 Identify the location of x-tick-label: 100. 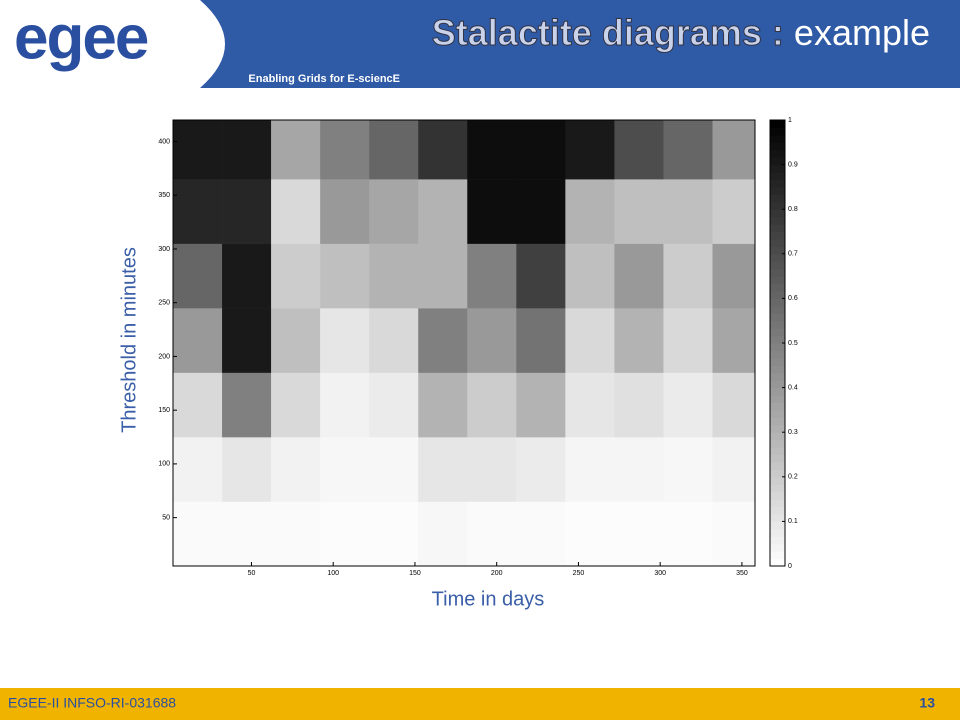
(333, 573).